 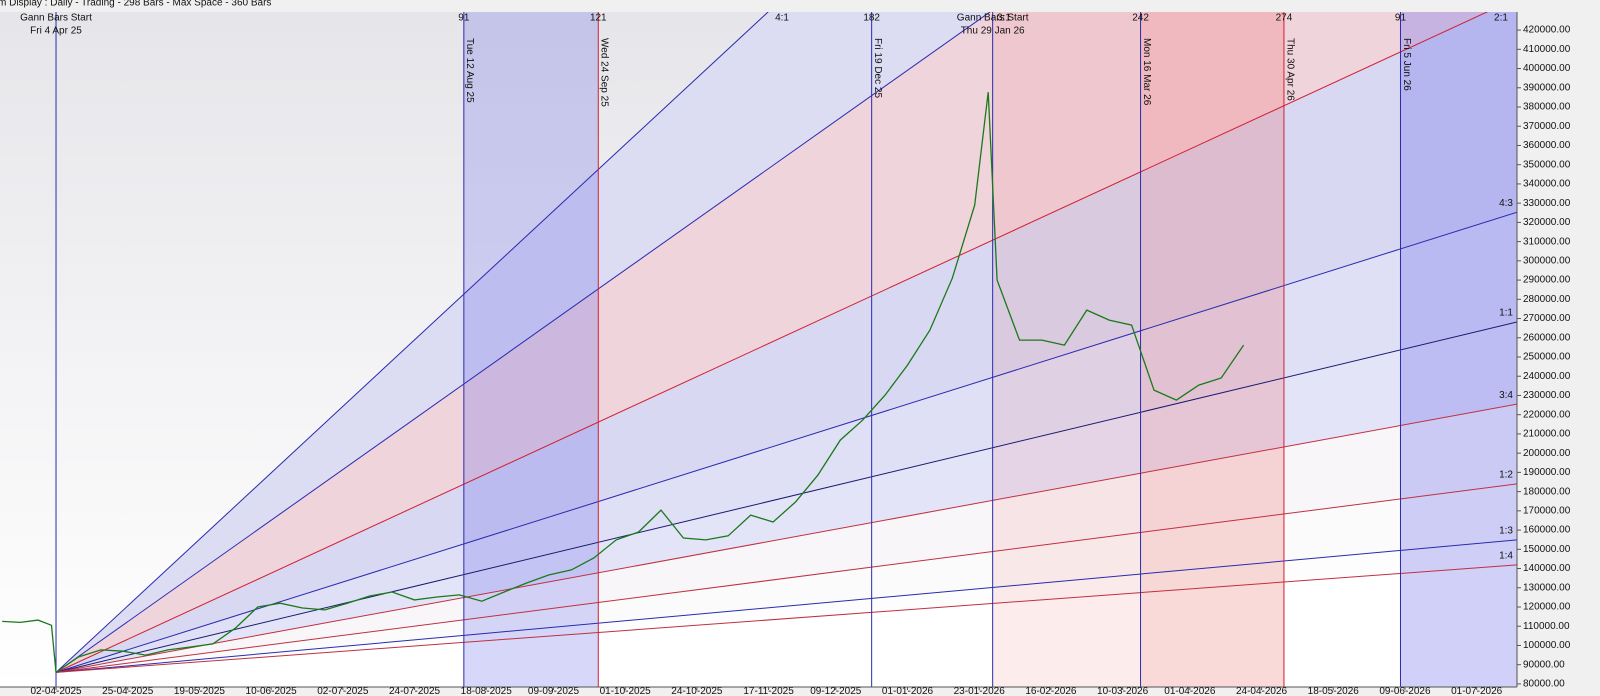 I want to click on y-tick-label: 250000.00, so click(x=1547, y=357).